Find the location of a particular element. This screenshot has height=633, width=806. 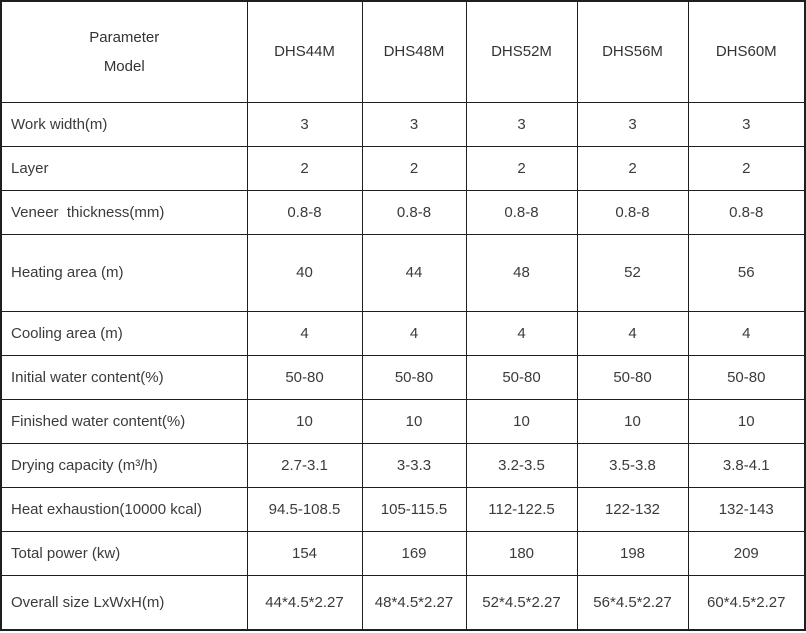

value-cell: 105-115.5 is located at coordinates (414, 509).